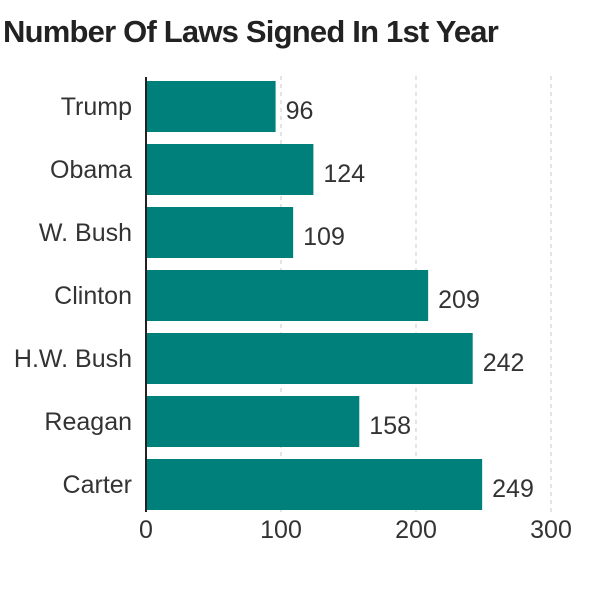 This screenshot has width=600, height=592. What do you see at coordinates (251, 31) in the screenshot?
I see `chart-title: Number Of Laws Signed In 1st Year` at bounding box center [251, 31].